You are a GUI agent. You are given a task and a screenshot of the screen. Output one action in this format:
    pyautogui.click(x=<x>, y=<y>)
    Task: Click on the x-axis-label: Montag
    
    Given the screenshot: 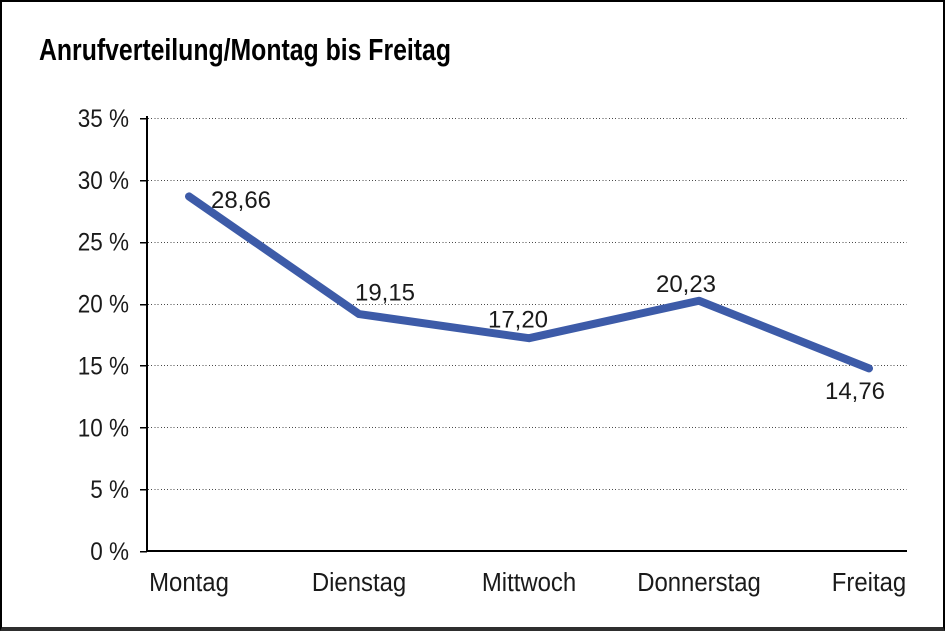 What is the action you would take?
    pyautogui.click(x=189, y=582)
    